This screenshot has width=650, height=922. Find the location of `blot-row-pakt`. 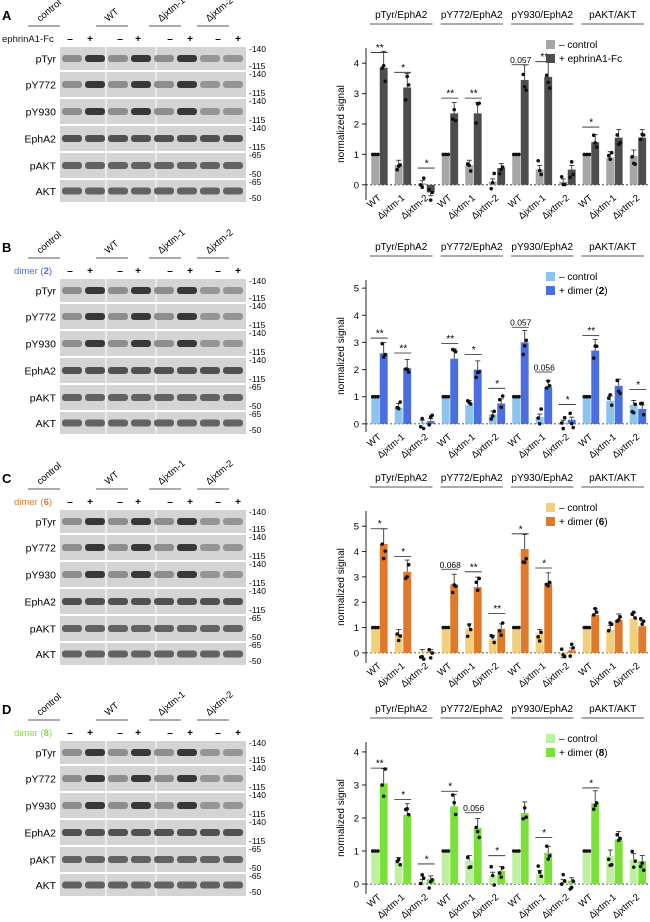

blot-row-pakt is located at coordinates (153, 859).